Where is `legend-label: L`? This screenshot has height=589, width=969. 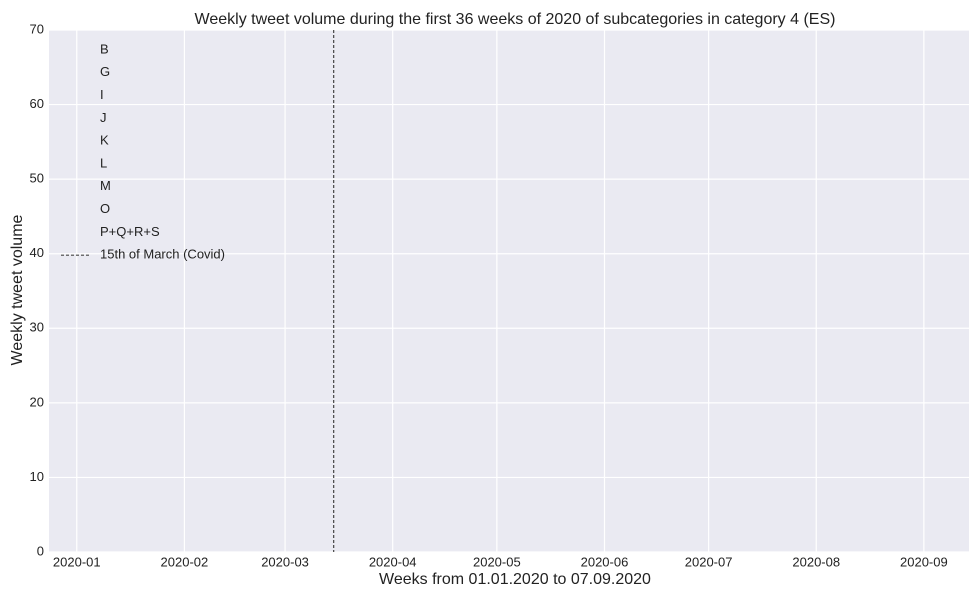 legend-label: L is located at coordinates (103, 162).